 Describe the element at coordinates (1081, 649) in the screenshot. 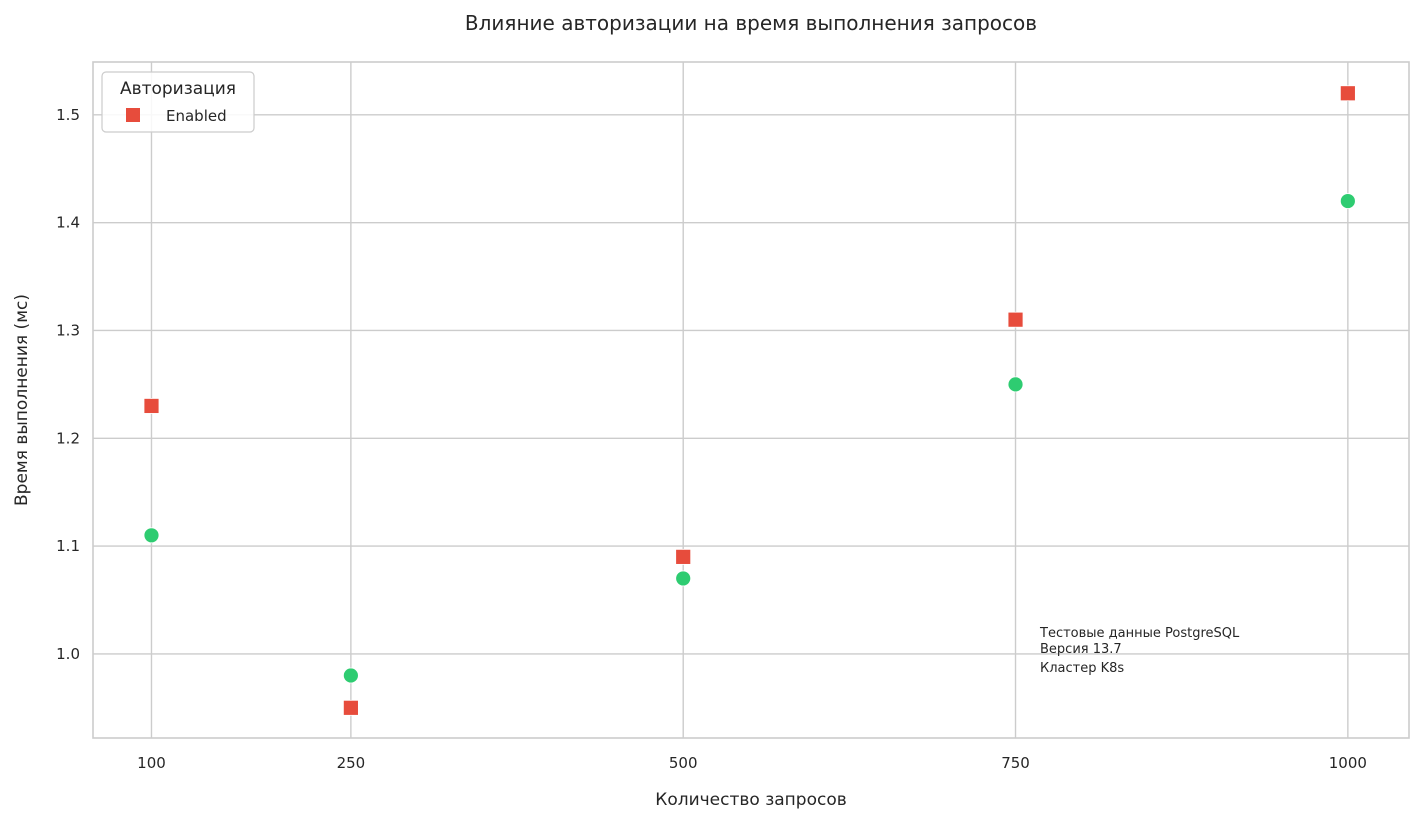

I see `annotation-line-2: Версия 13.7` at that location.